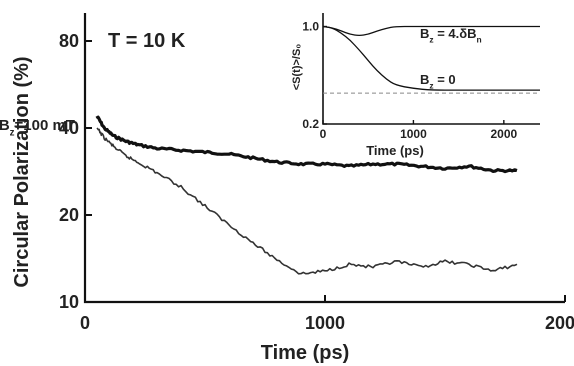  I want to click on inset-ticks: 0 1000 2000 0.2 1.0, so click(409, 80).